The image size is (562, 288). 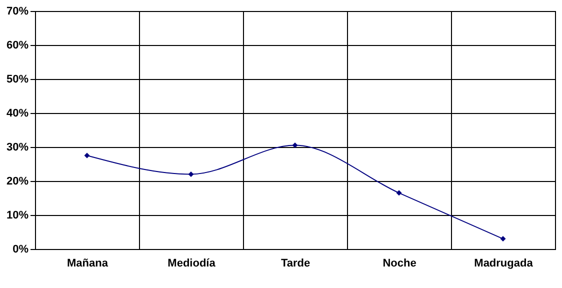 What do you see at coordinates (17, 148) in the screenshot?
I see `y-tick-label: 30%` at bounding box center [17, 148].